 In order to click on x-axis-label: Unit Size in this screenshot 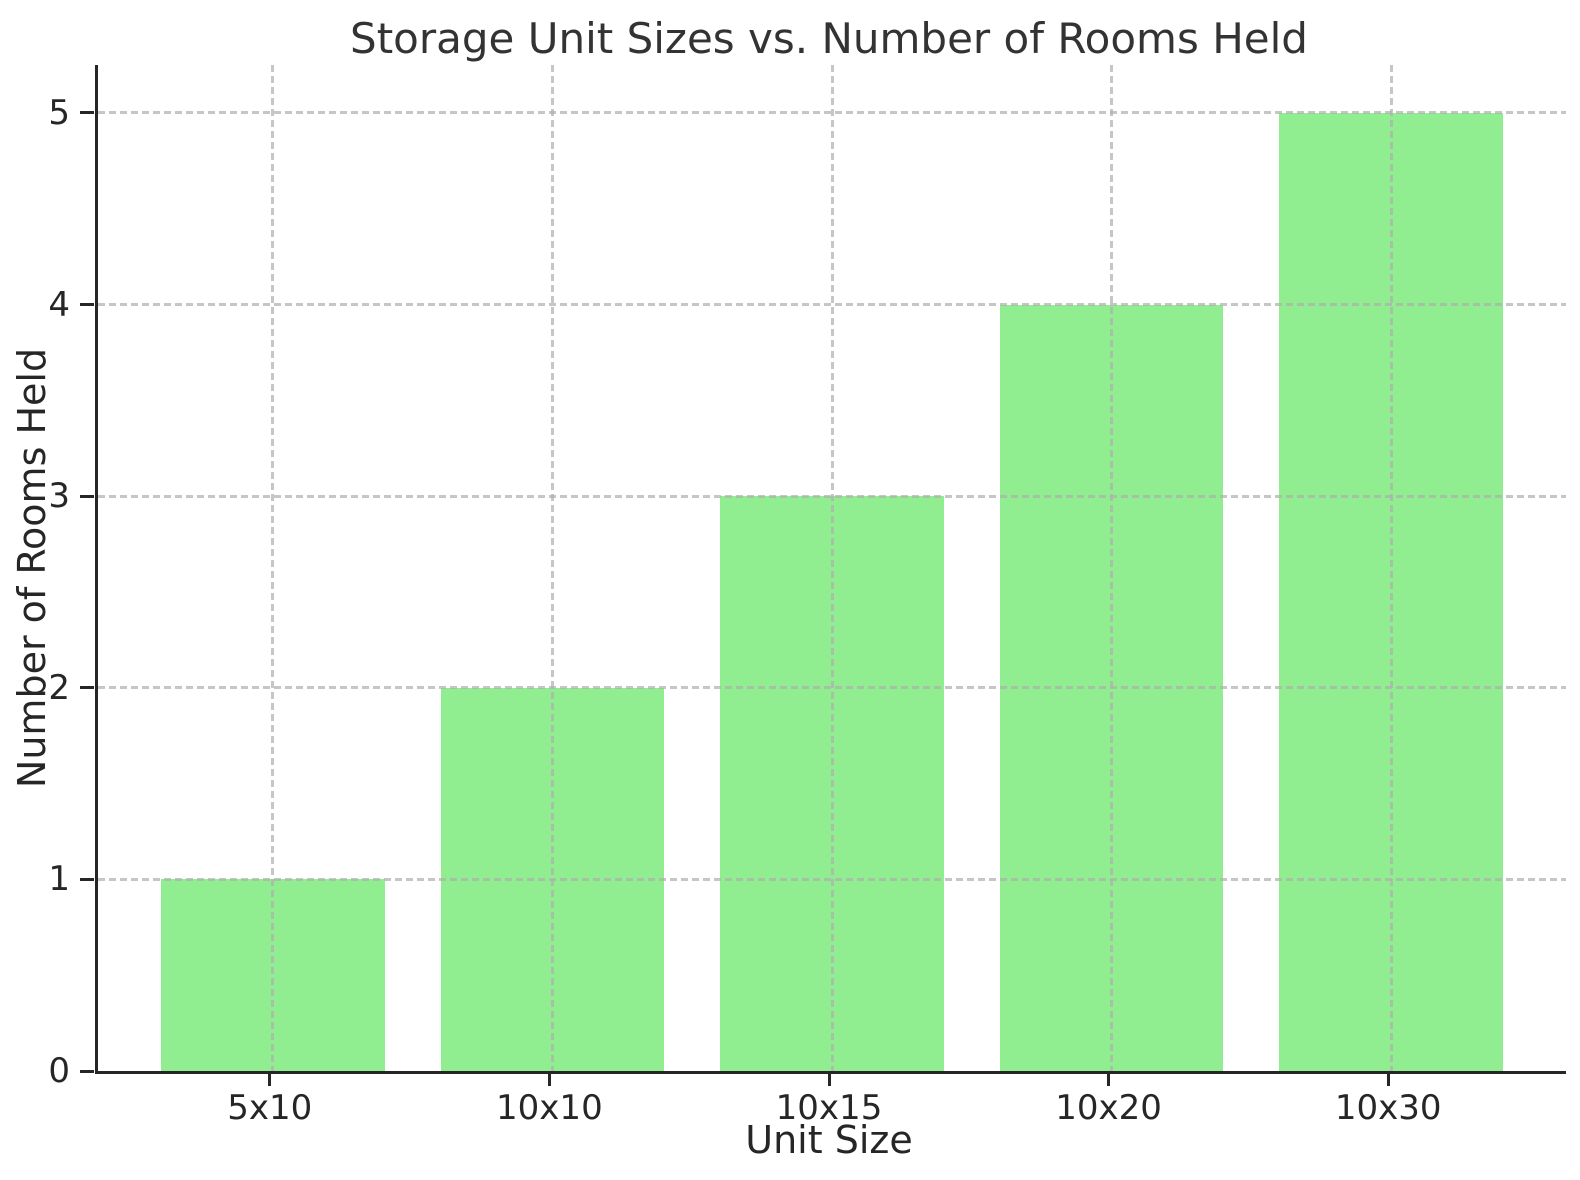, I will do `click(829, 1140)`.